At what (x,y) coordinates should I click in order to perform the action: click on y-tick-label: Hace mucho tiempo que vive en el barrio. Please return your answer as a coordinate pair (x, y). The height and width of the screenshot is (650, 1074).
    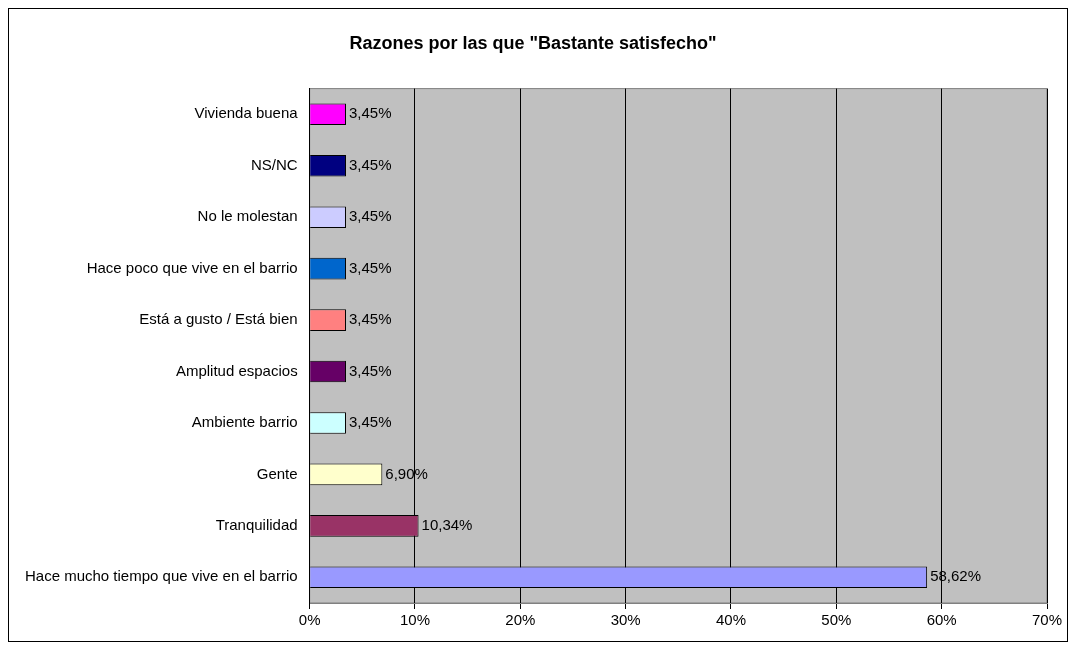
    Looking at the image, I should click on (161, 576).